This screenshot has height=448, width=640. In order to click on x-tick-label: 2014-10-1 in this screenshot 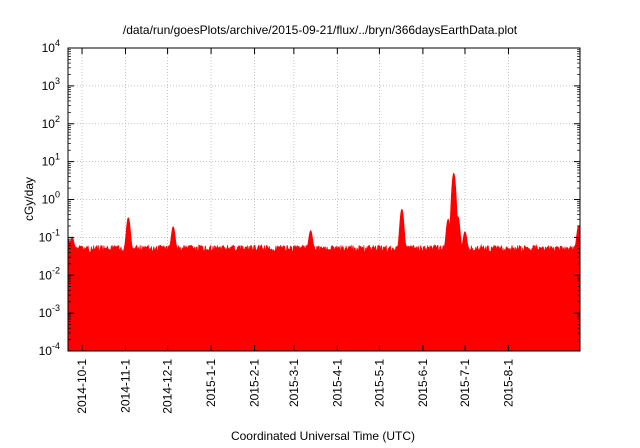, I will do `click(82, 386)`.